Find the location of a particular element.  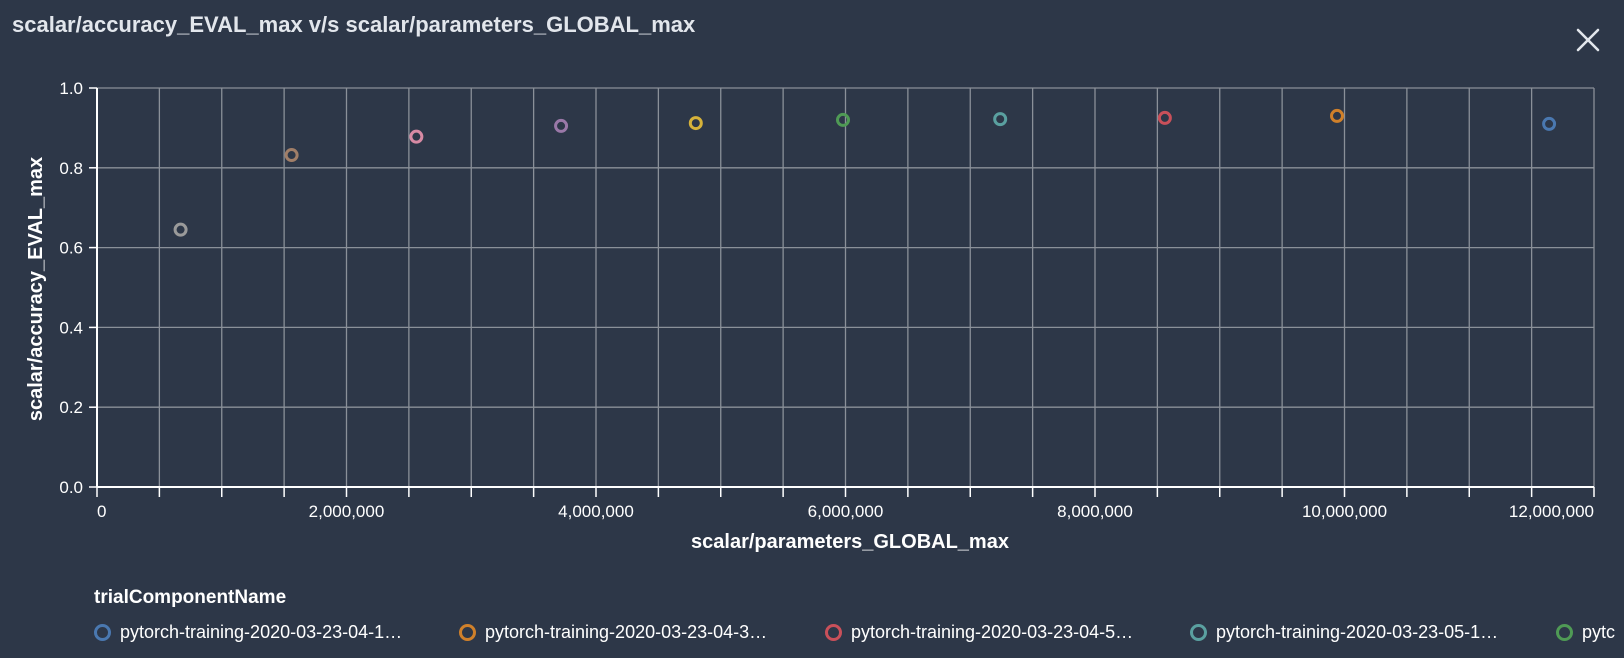

y-tick-label: 0.0 is located at coordinates (71, 487).